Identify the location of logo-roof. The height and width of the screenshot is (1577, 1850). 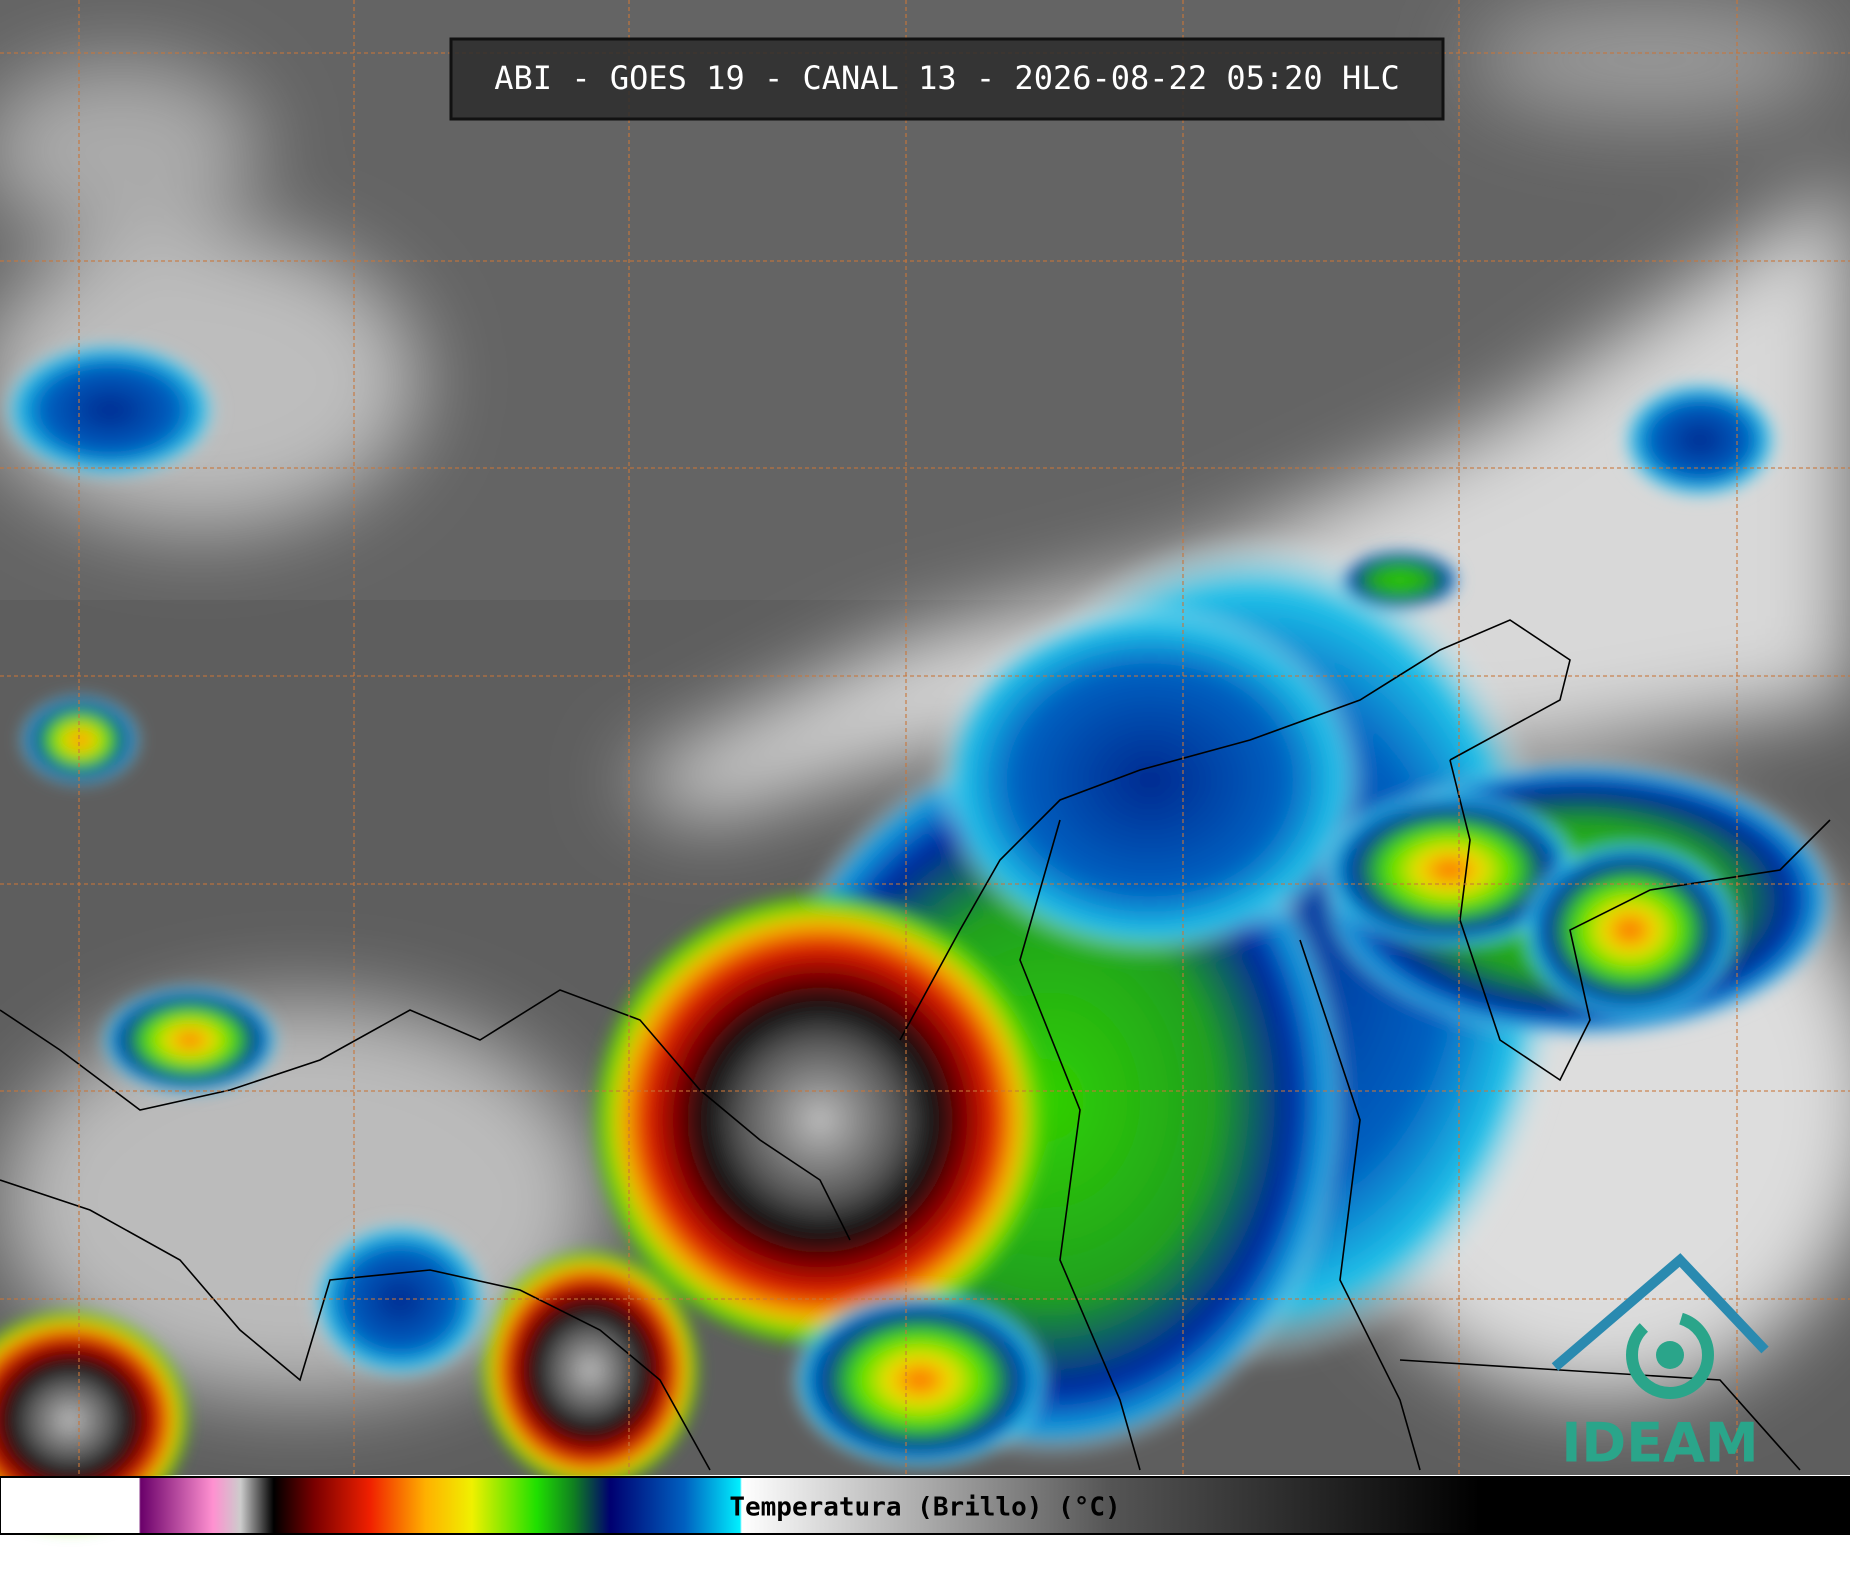
(1660, 1312).